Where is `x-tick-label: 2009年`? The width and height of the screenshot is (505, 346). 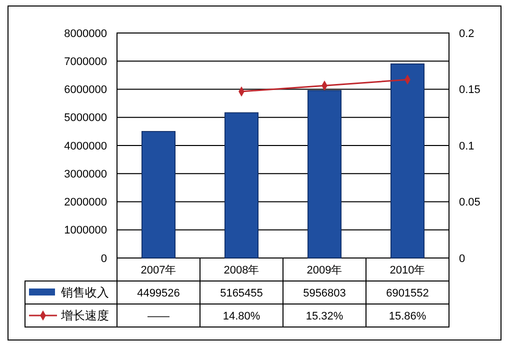
x-tick-label: 2009年 is located at coordinates (324, 270).